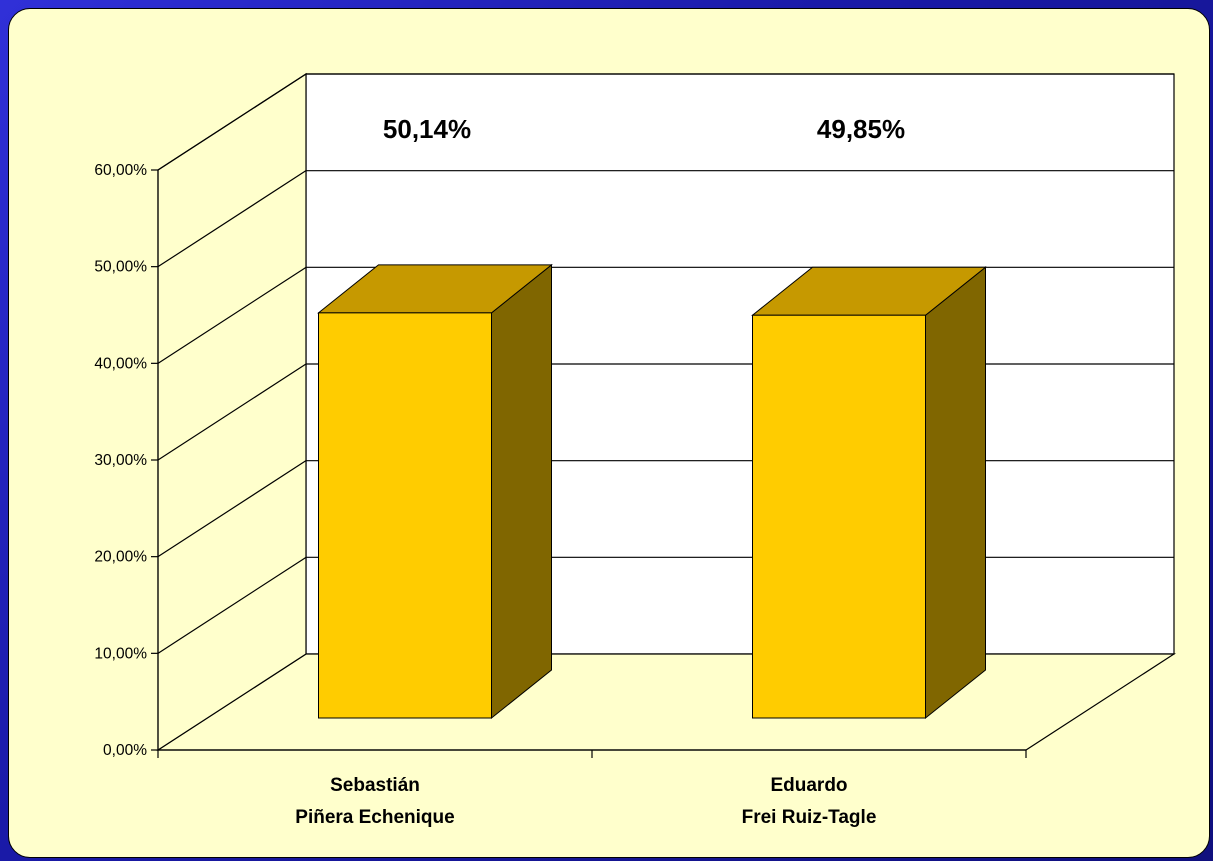  What do you see at coordinates (120, 363) in the screenshot?
I see `y-tick-label: 40,00%` at bounding box center [120, 363].